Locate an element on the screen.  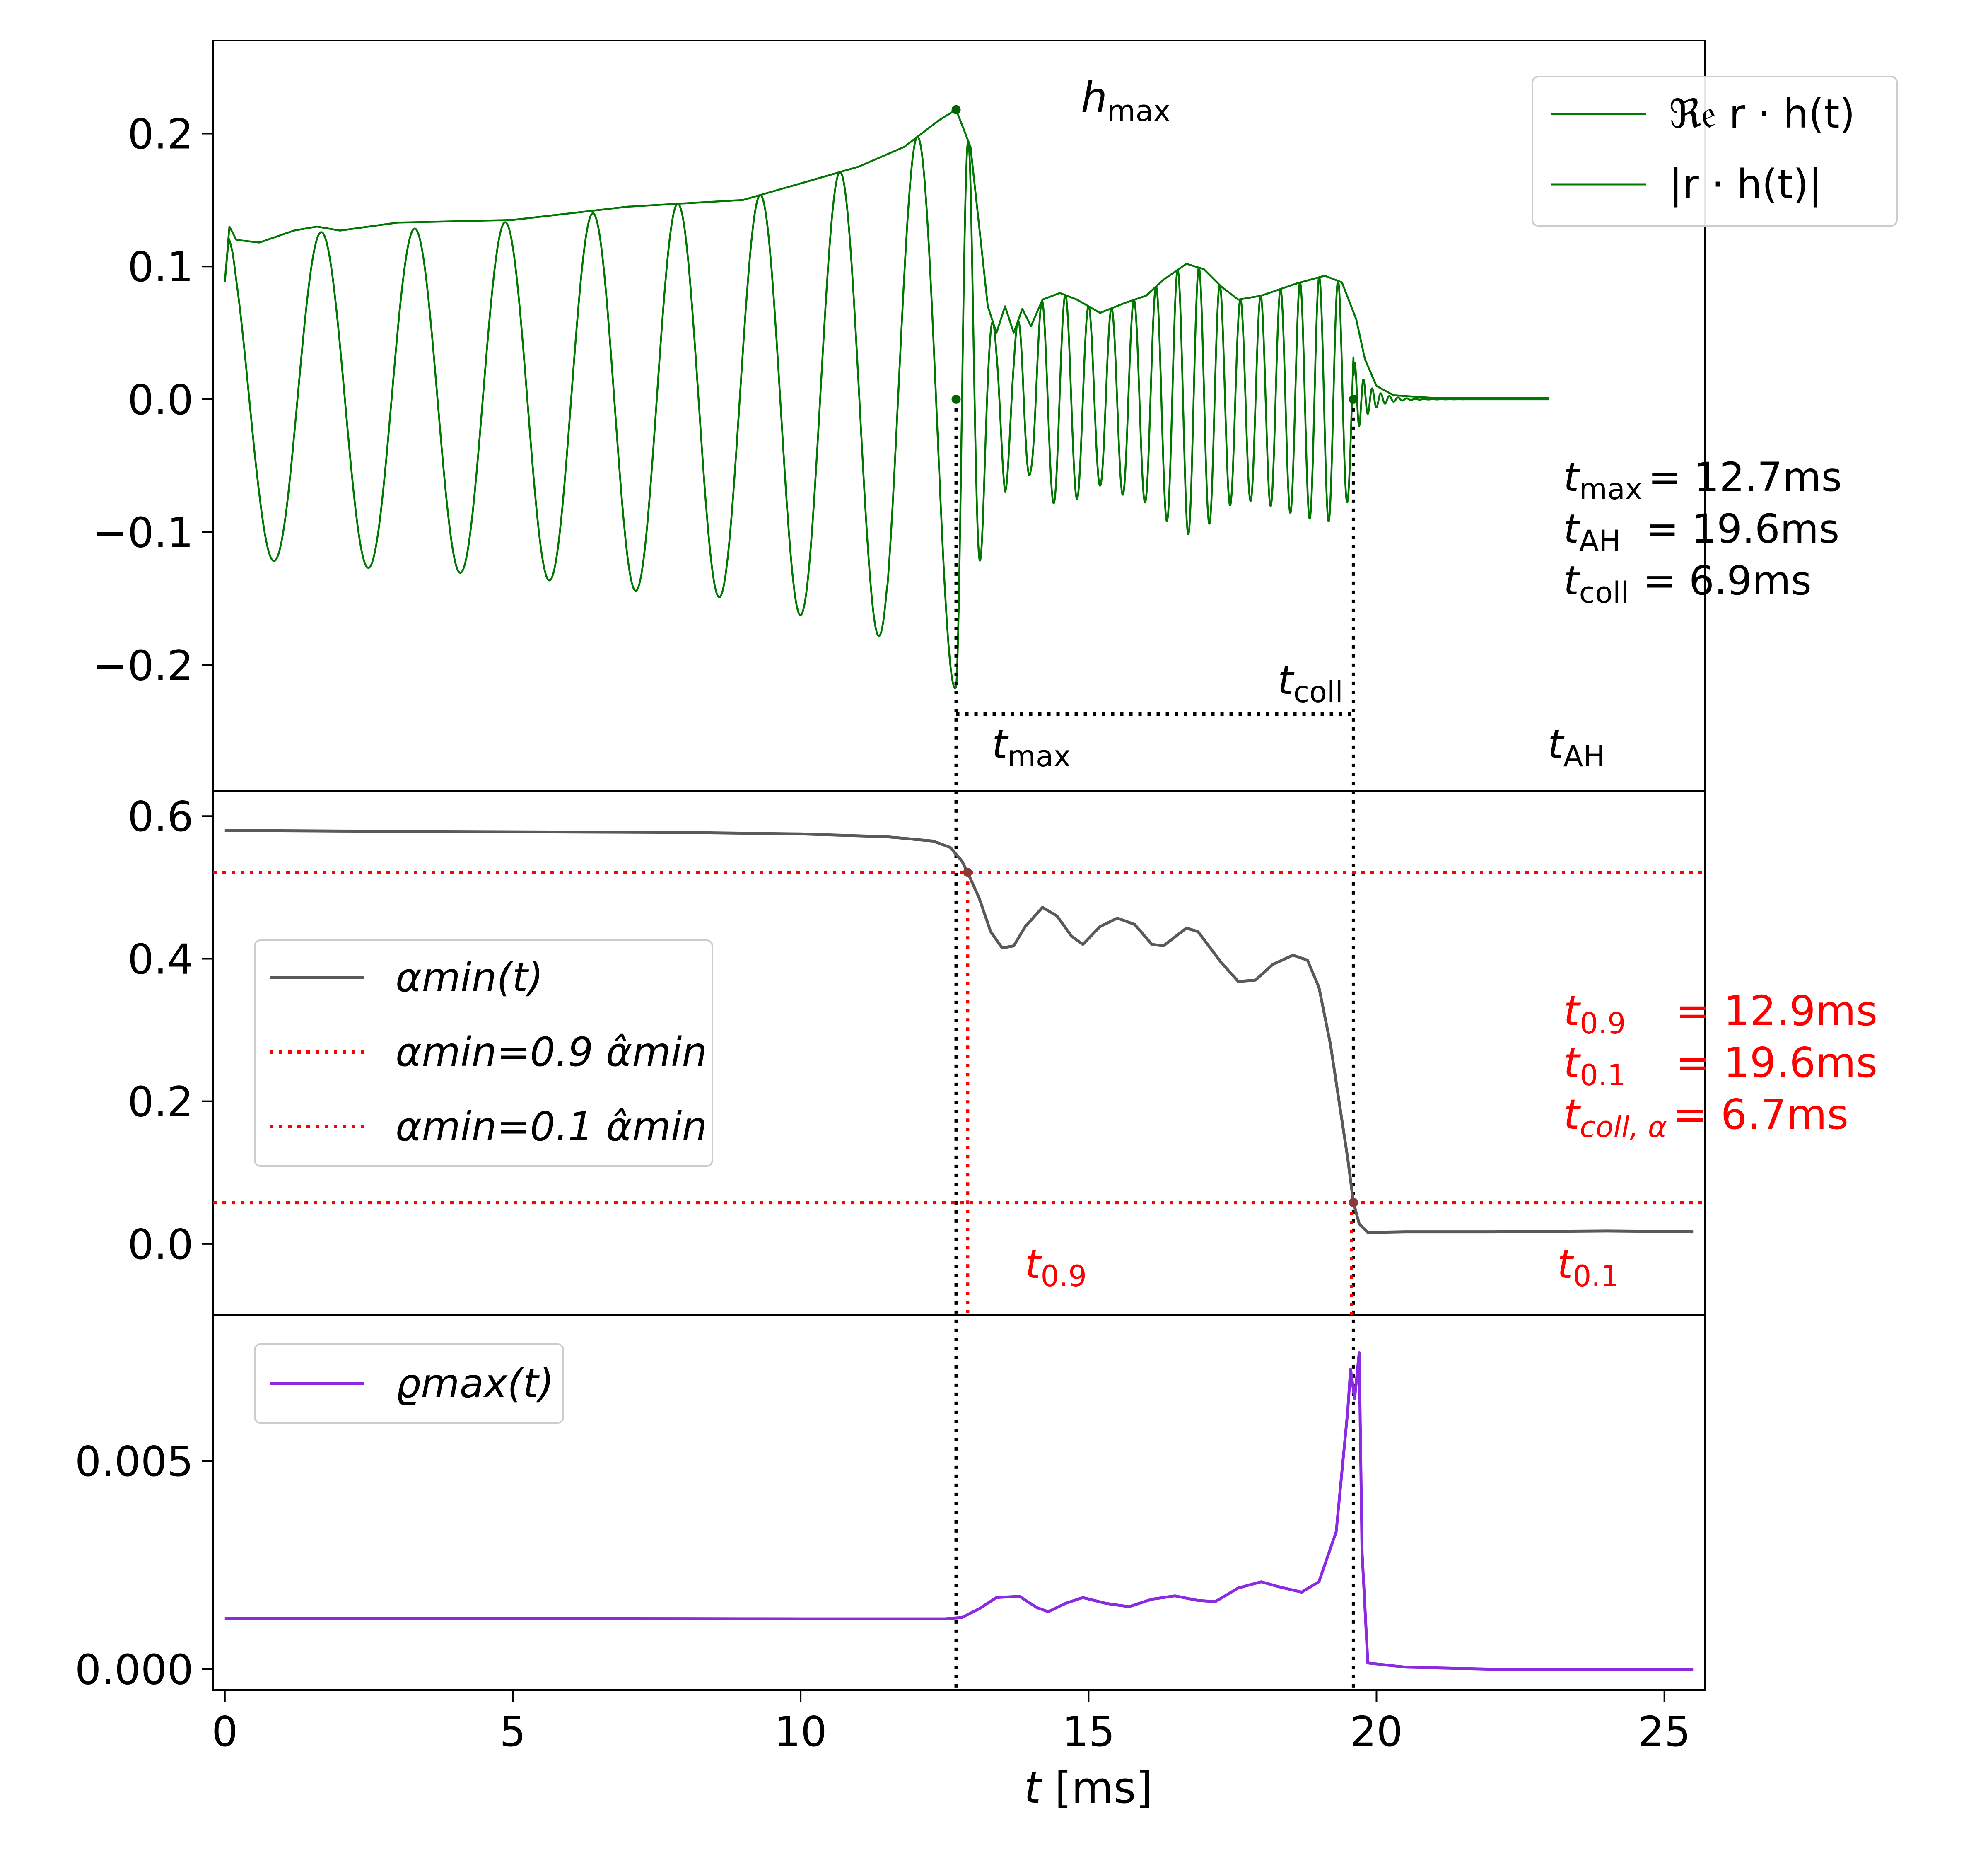
hmax-label: hmax is located at coordinates (1125, 100).